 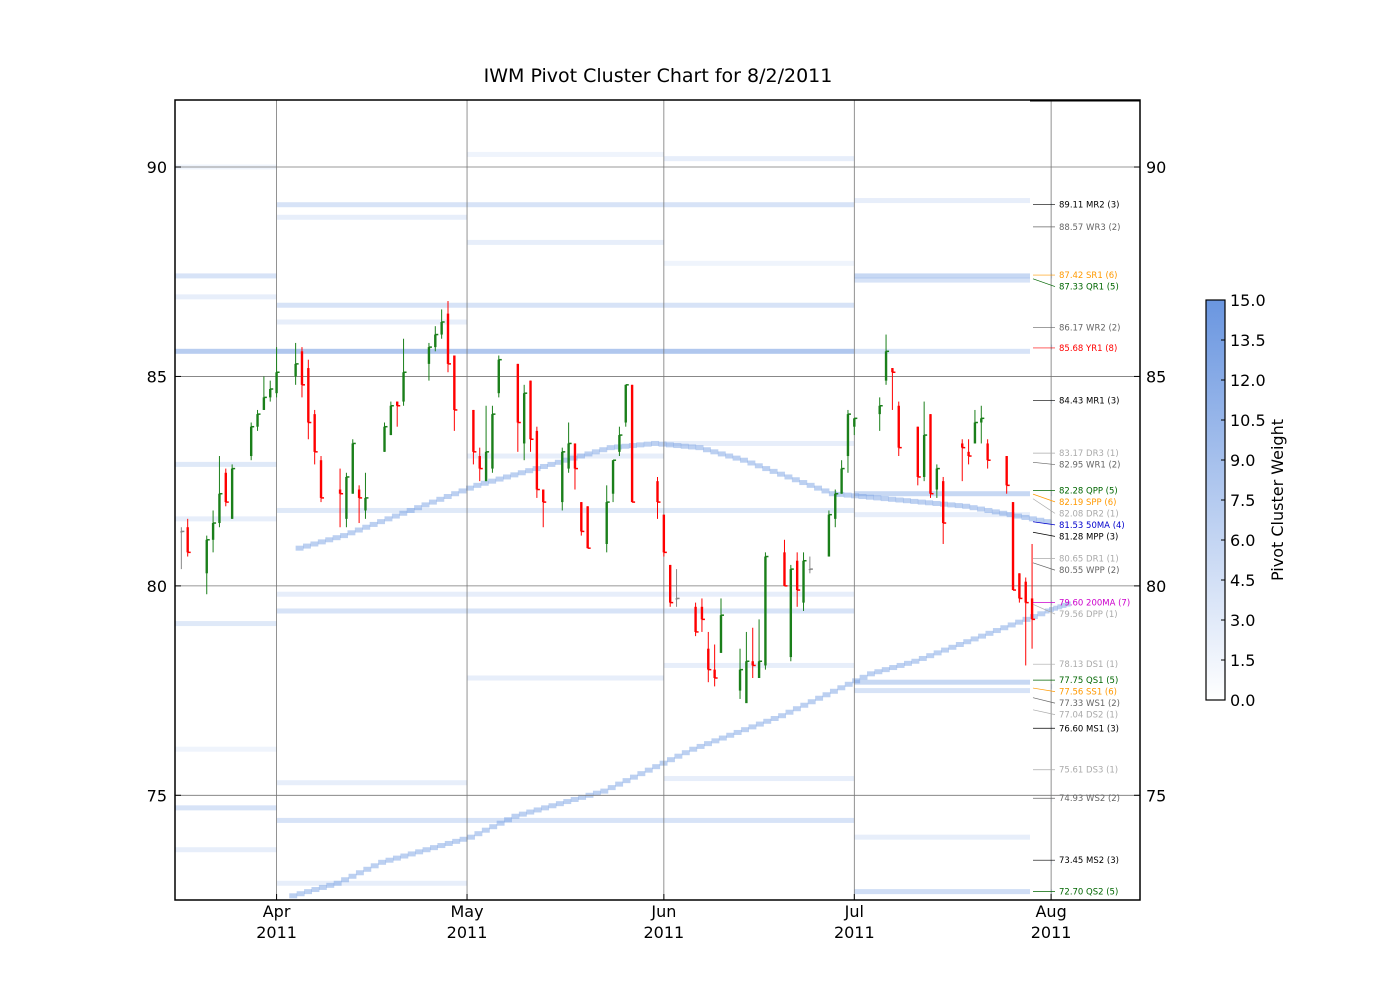 What do you see at coordinates (1248, 380) in the screenshot?
I see `colorbar-tick-label: 12.0` at bounding box center [1248, 380].